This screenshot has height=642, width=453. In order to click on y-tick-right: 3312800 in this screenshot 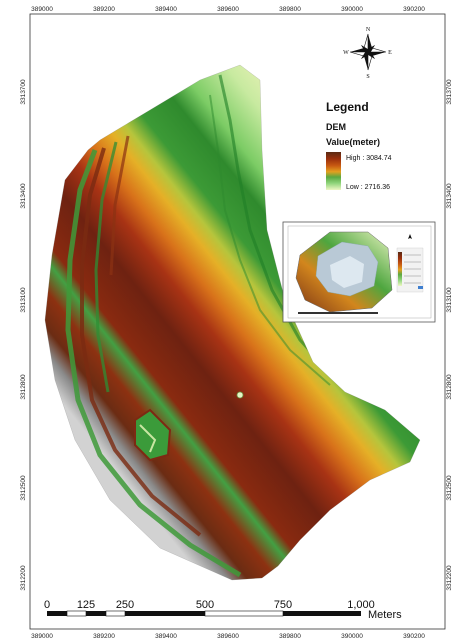, I will do `click(449, 387)`.